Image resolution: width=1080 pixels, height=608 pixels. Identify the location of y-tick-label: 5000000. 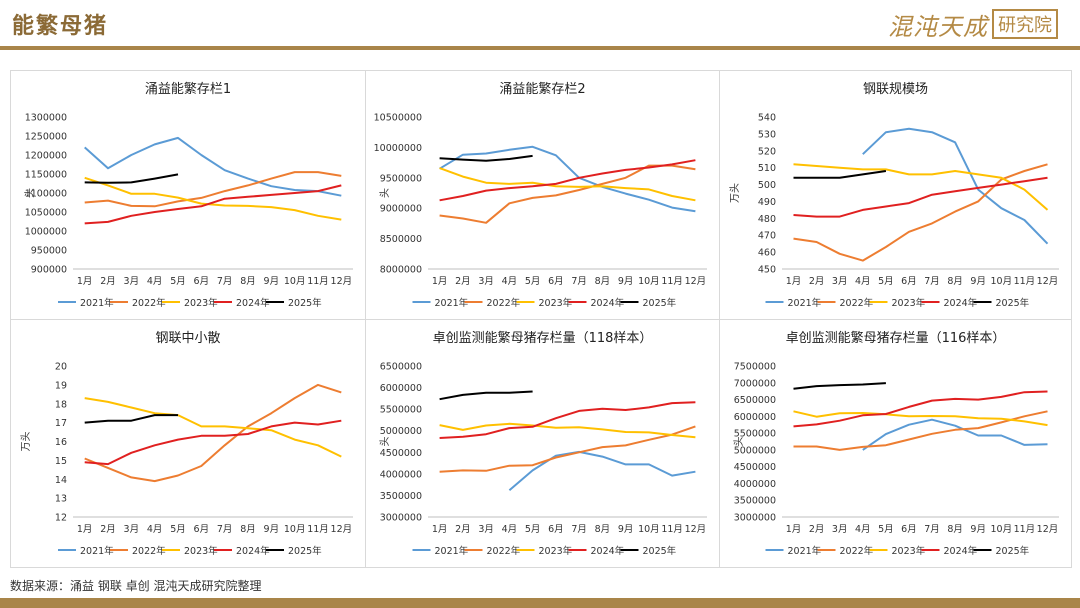
(401, 431).